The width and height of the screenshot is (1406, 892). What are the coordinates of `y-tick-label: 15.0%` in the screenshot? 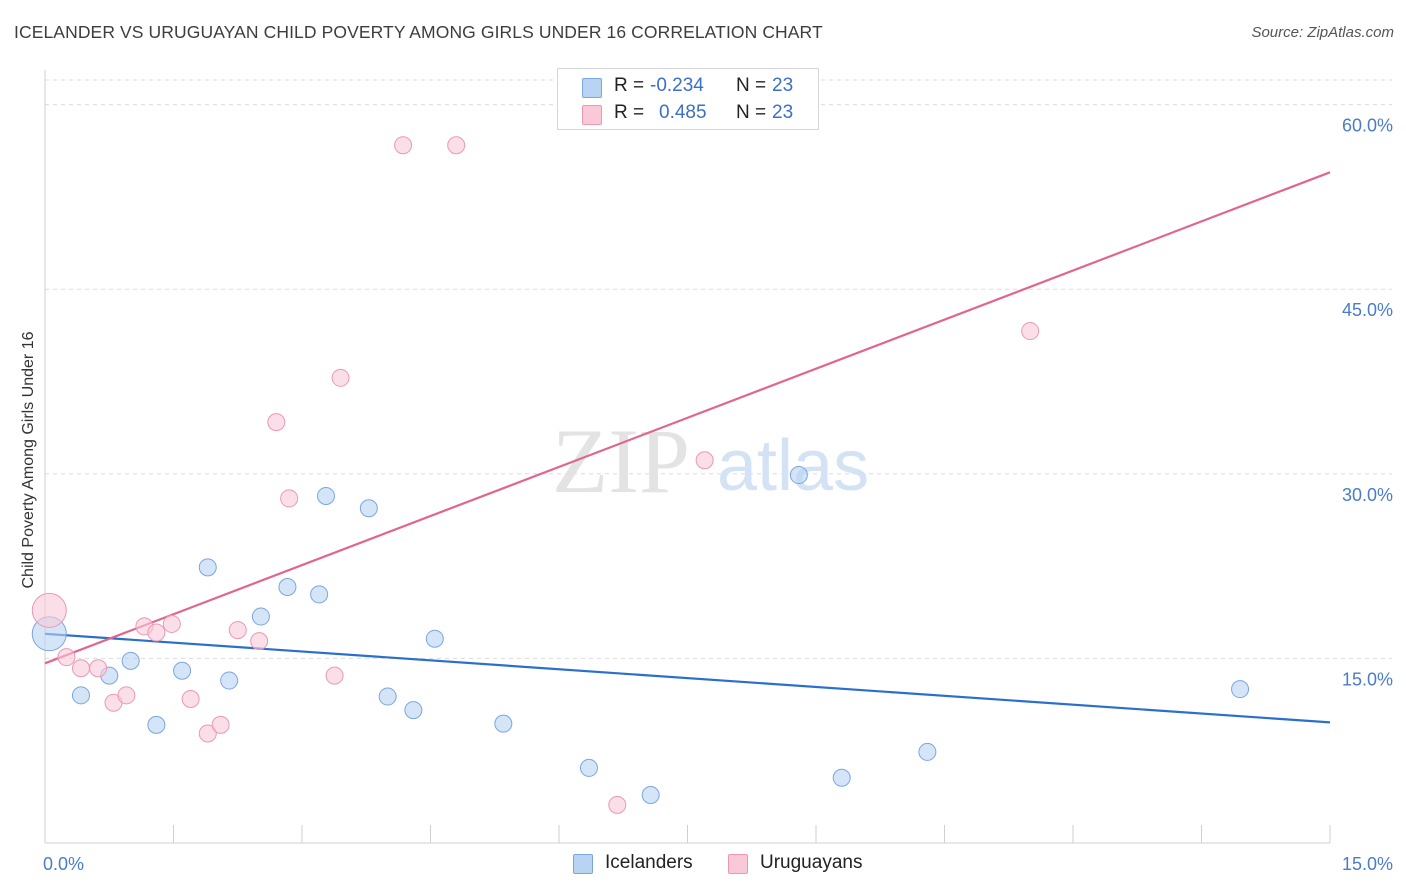 It's located at (1367, 679).